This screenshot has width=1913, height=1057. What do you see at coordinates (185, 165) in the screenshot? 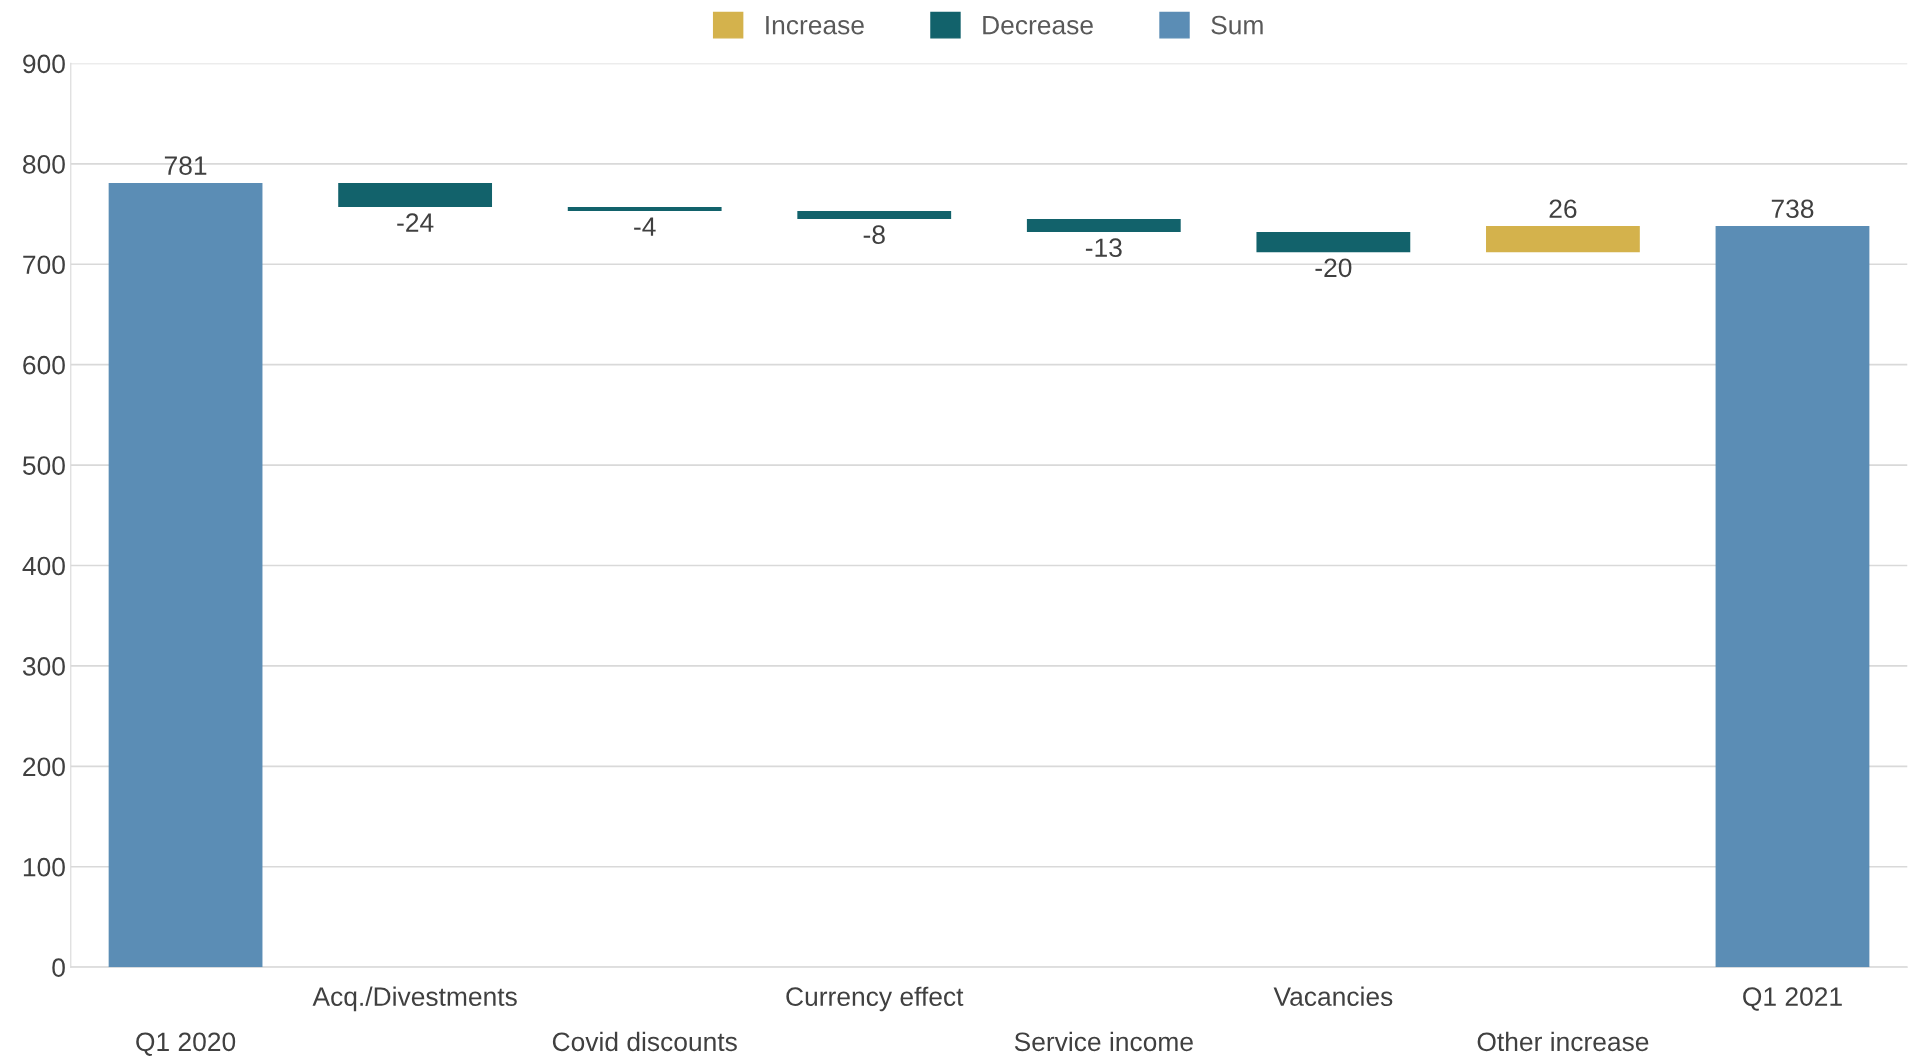
I see `data-label: 781` at bounding box center [185, 165].